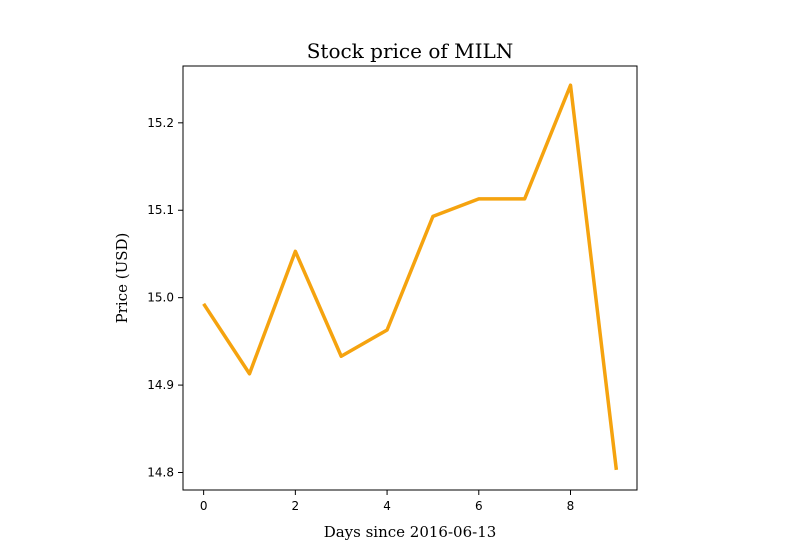 The image size is (800, 550). What do you see at coordinates (571, 506) in the screenshot?
I see `x-tick-label: 8` at bounding box center [571, 506].